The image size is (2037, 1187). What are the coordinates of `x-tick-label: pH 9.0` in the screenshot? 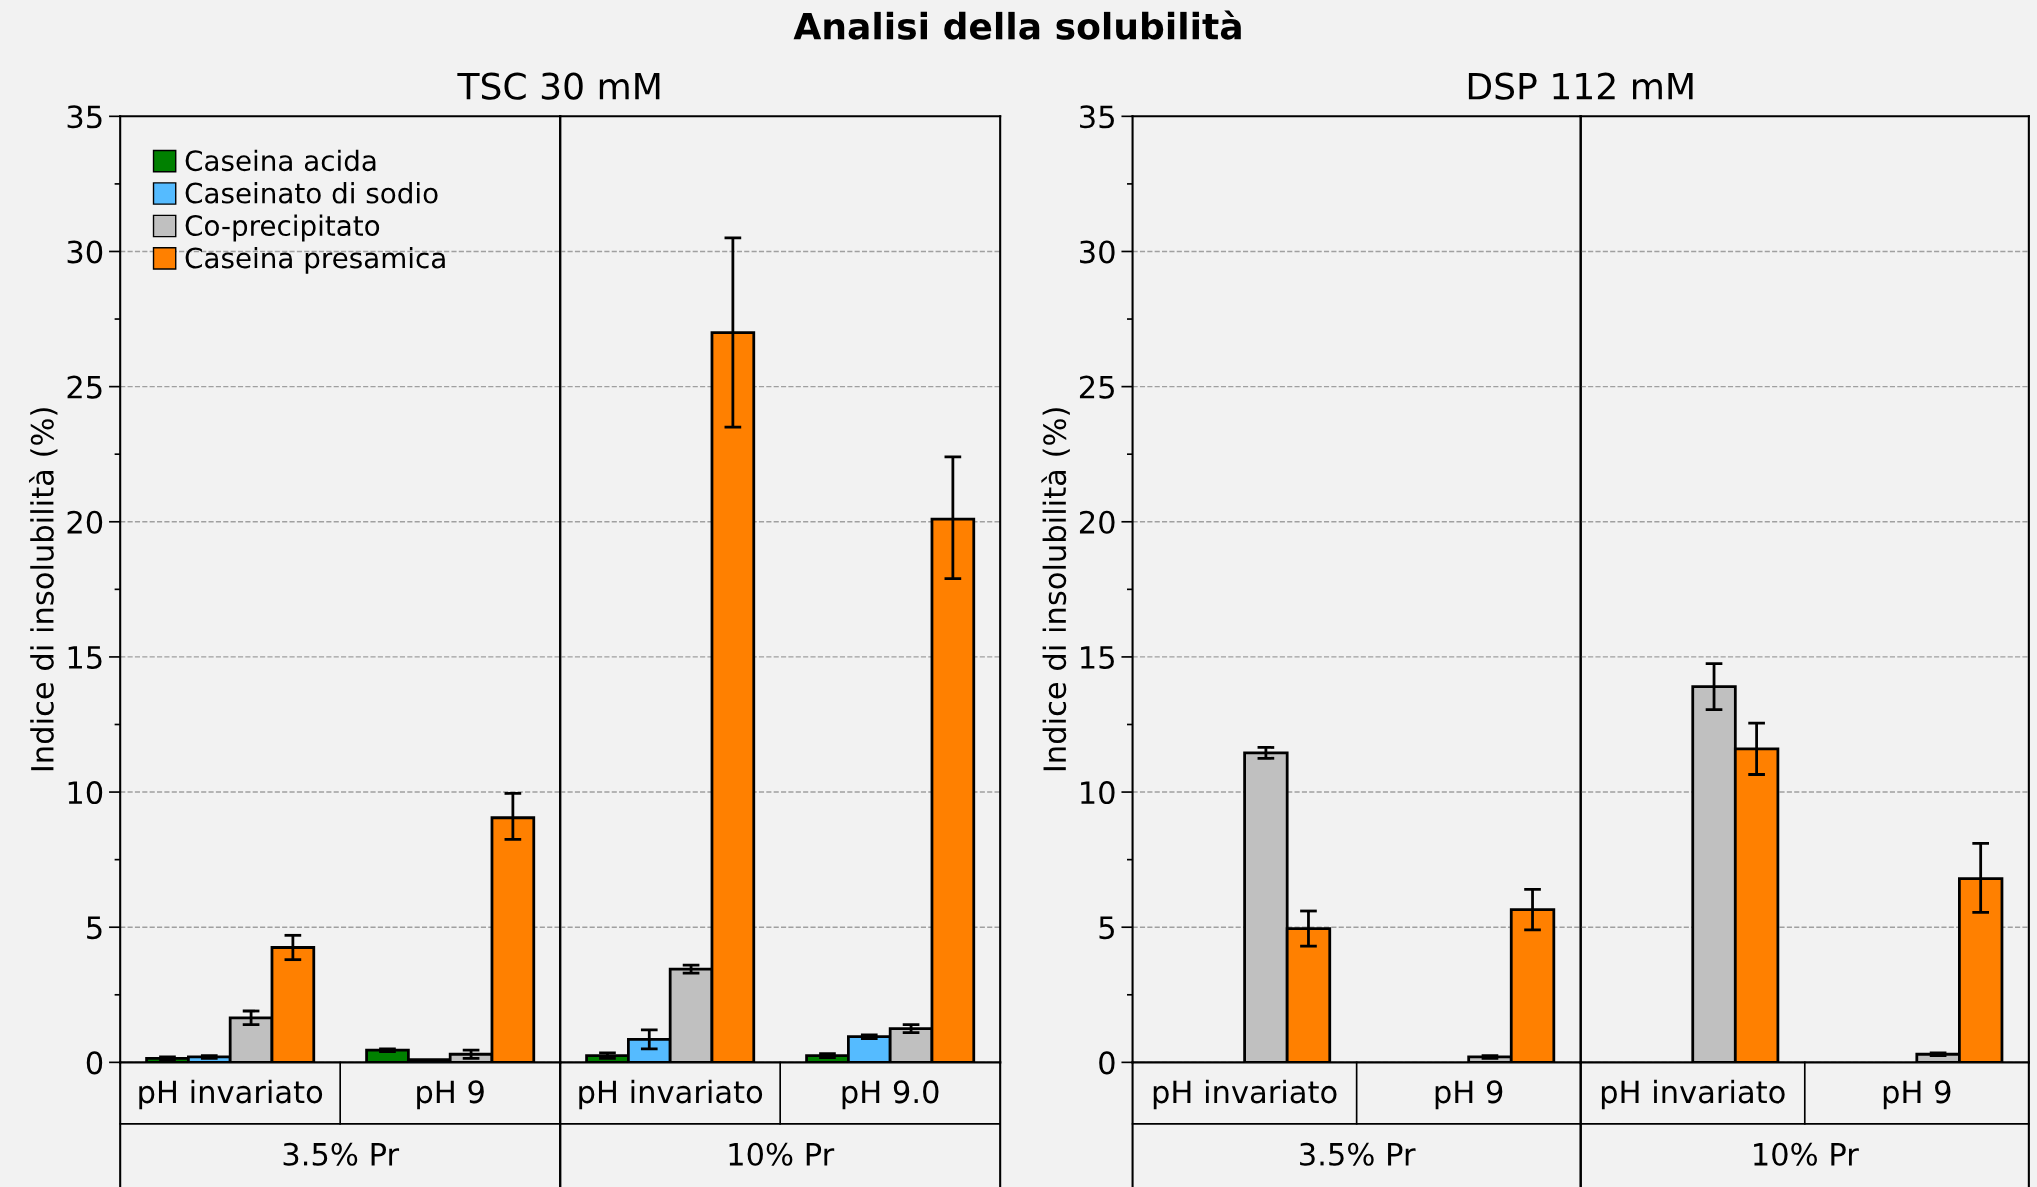 It's located at (890, 1095).